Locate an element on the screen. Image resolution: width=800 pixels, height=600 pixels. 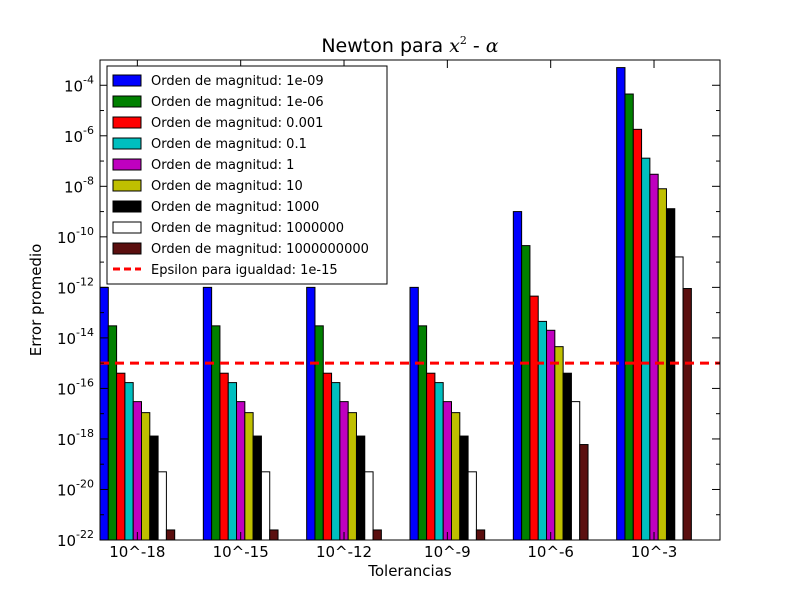
y-tick-label: 10⁻¹⁰ is located at coordinates (75, 236).